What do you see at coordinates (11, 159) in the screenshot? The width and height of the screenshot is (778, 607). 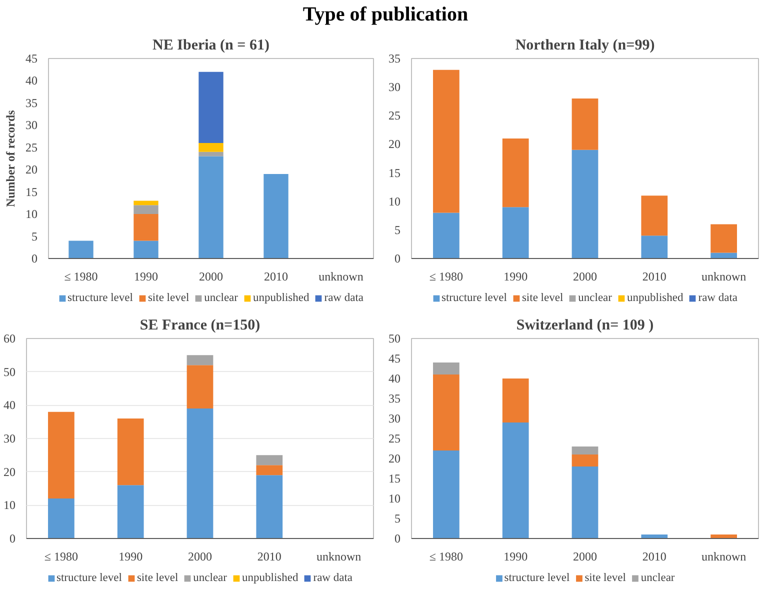 I see `y-axis-title: Number of records` at bounding box center [11, 159].